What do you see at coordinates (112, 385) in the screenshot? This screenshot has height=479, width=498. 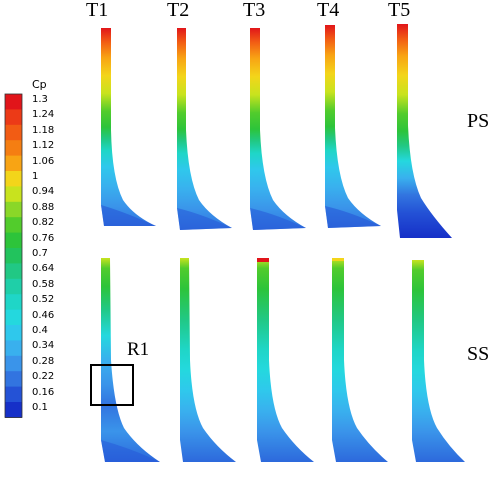 I see `region-r1-box` at bounding box center [112, 385].